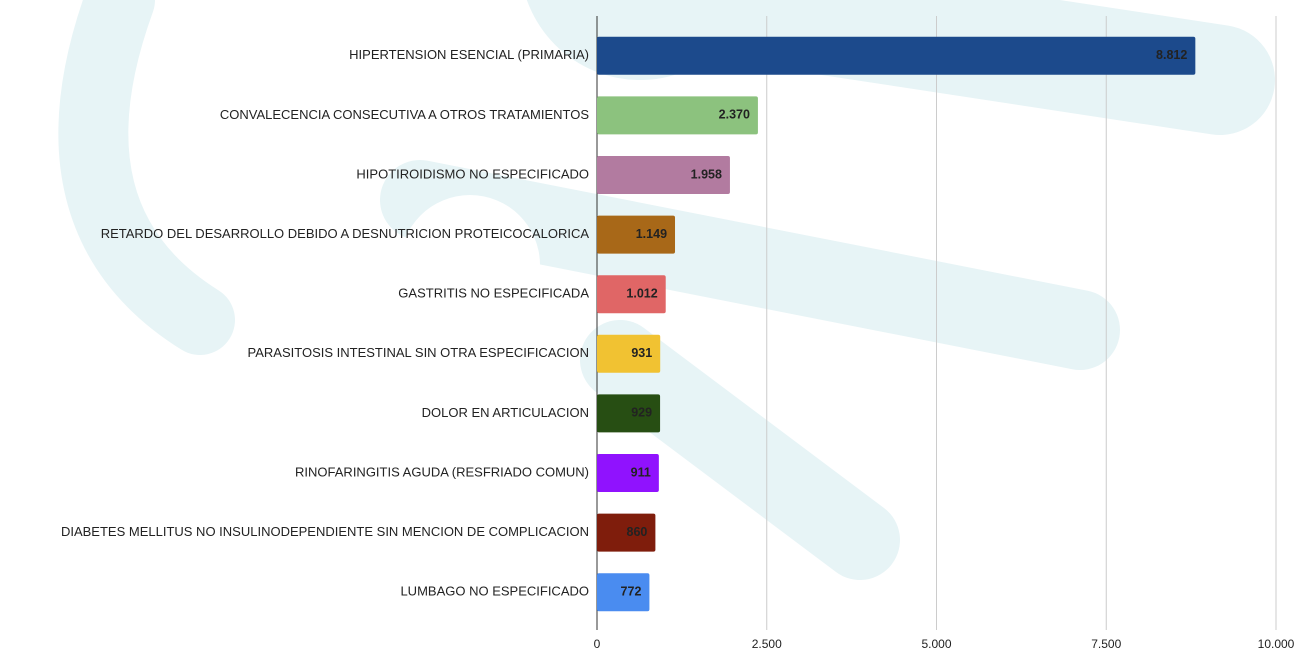 The image size is (1302, 653). I want to click on value-label: 2.370, so click(734, 115).